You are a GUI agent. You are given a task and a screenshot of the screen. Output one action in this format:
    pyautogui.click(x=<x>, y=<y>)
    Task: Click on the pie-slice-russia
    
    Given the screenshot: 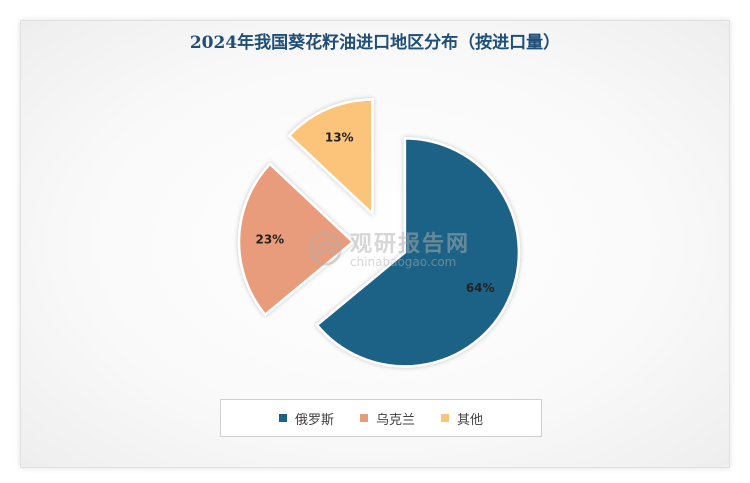 What is the action you would take?
    pyautogui.click(x=418, y=252)
    